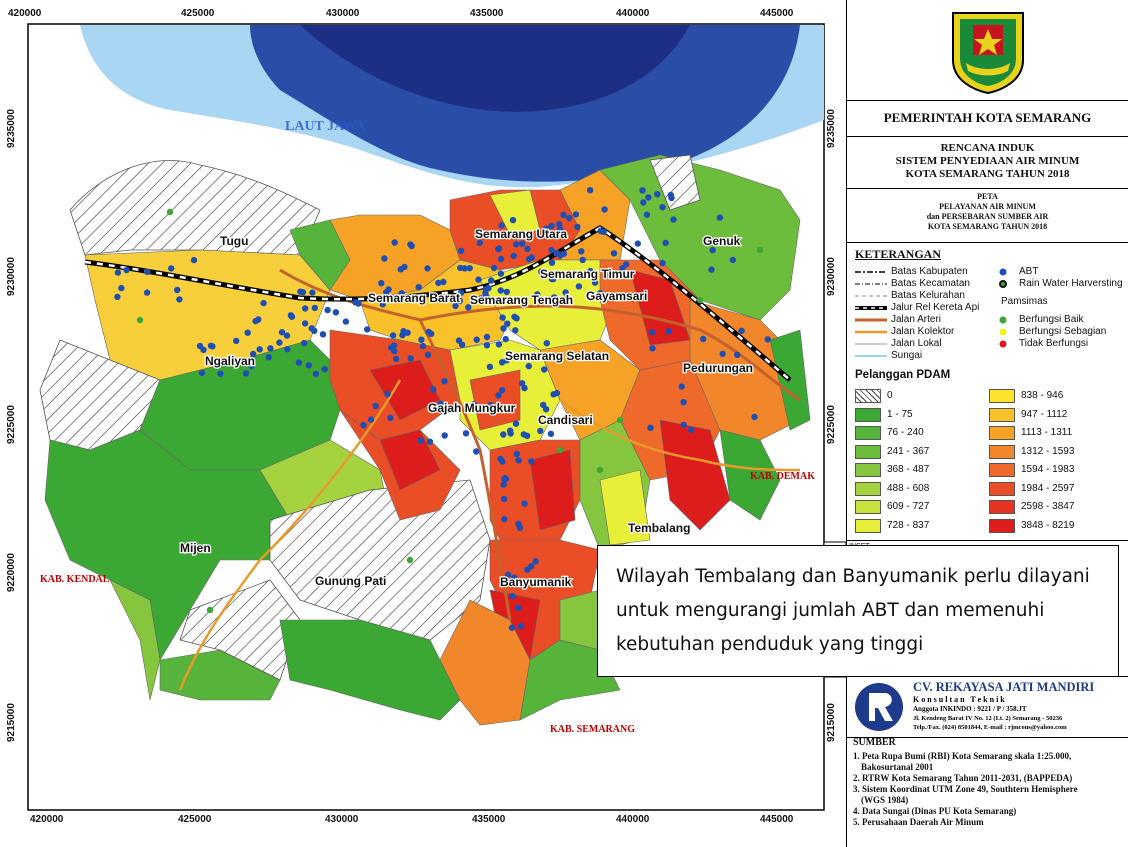 This screenshot has height=847, width=1128. I want to click on district-label-ngaliyan: Ngaliyan, so click(230, 361).